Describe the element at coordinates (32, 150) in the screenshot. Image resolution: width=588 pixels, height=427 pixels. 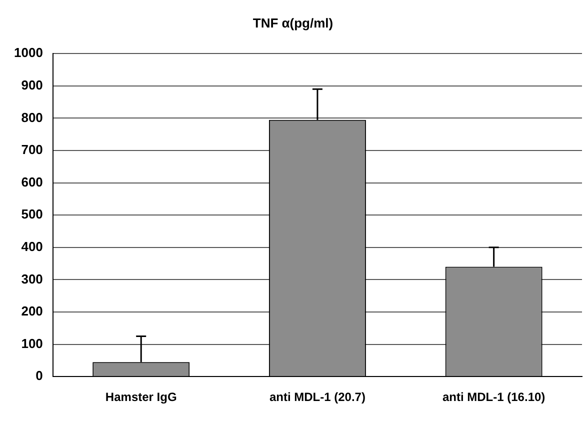
I see `y-tick-label: 700` at that location.